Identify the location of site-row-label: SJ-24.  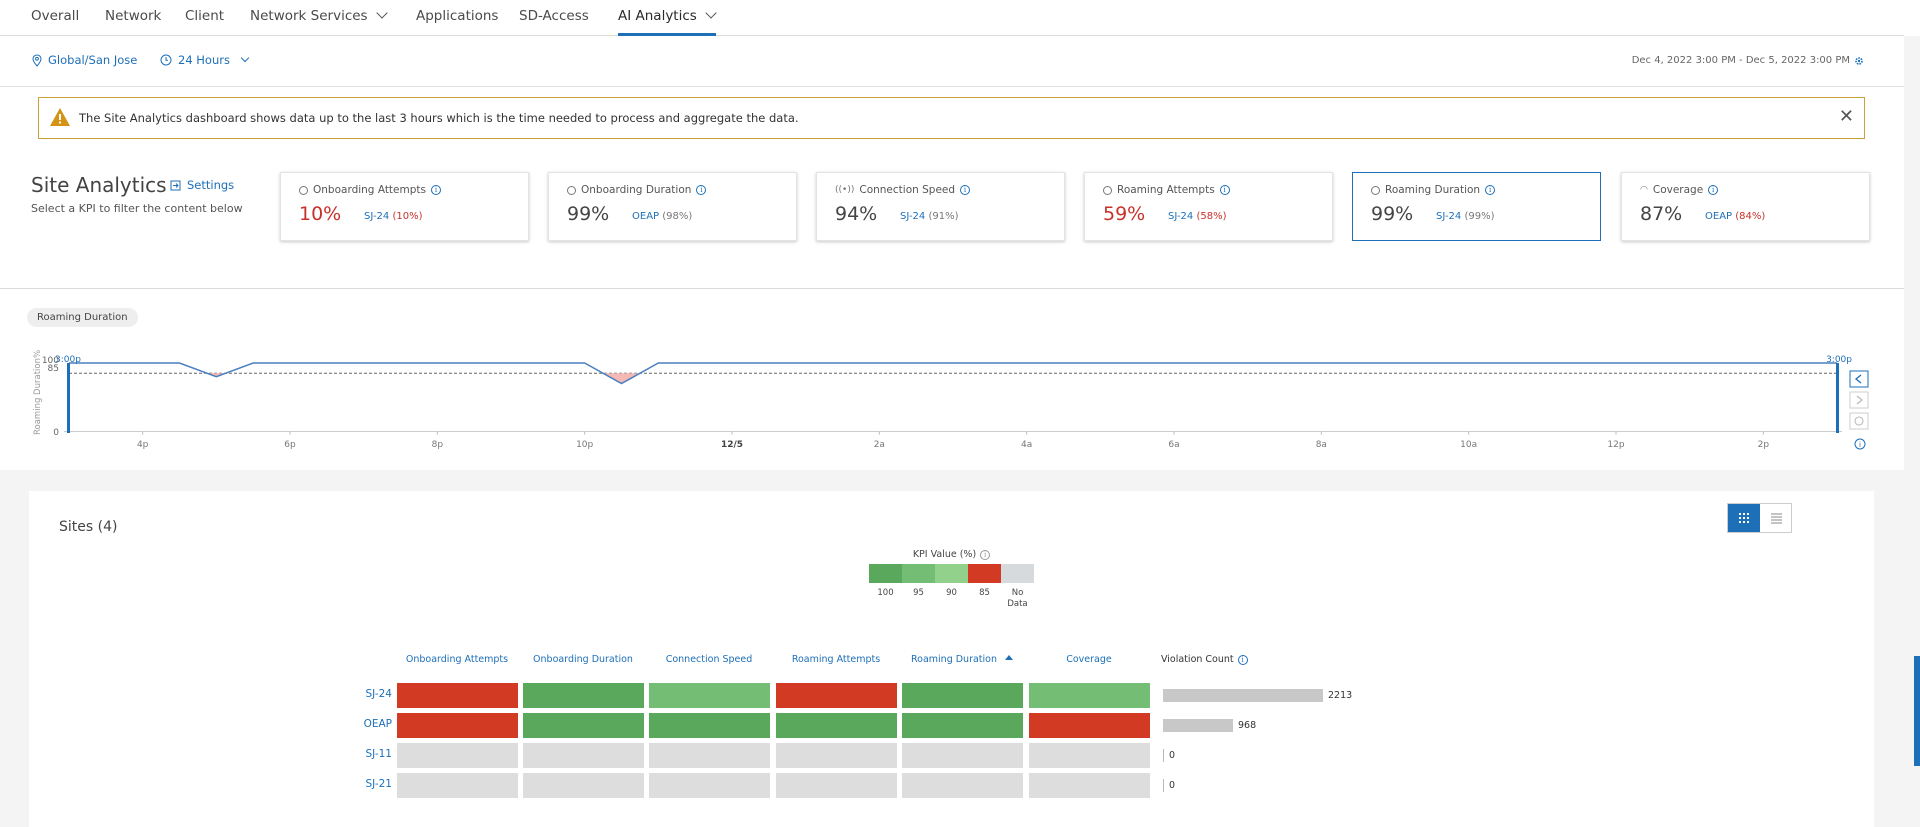
(378, 694).